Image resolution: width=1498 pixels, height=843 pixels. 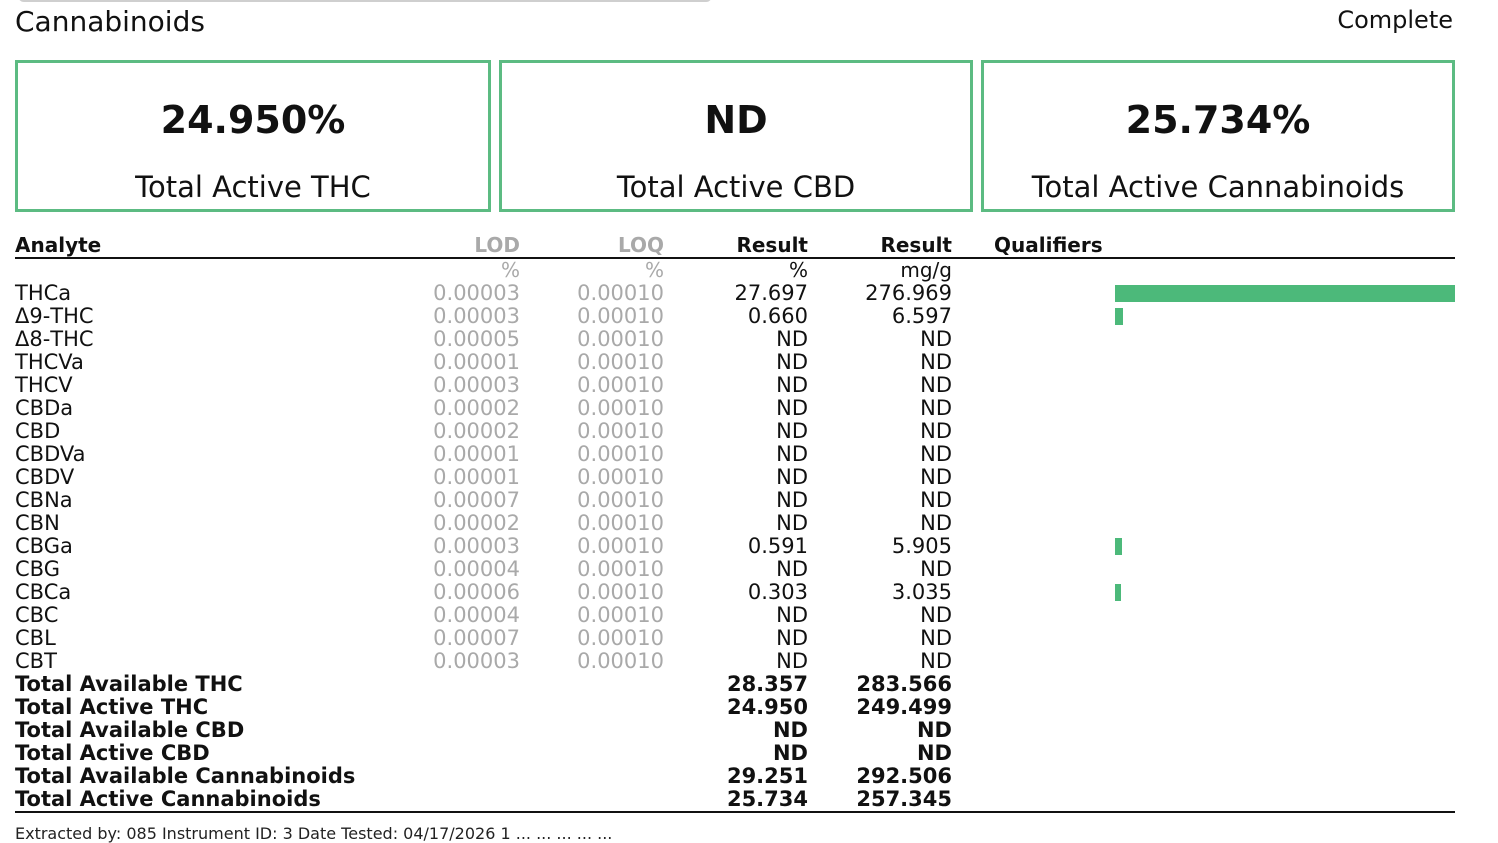 I want to click on result-percent: 0.303, so click(x=777, y=592).